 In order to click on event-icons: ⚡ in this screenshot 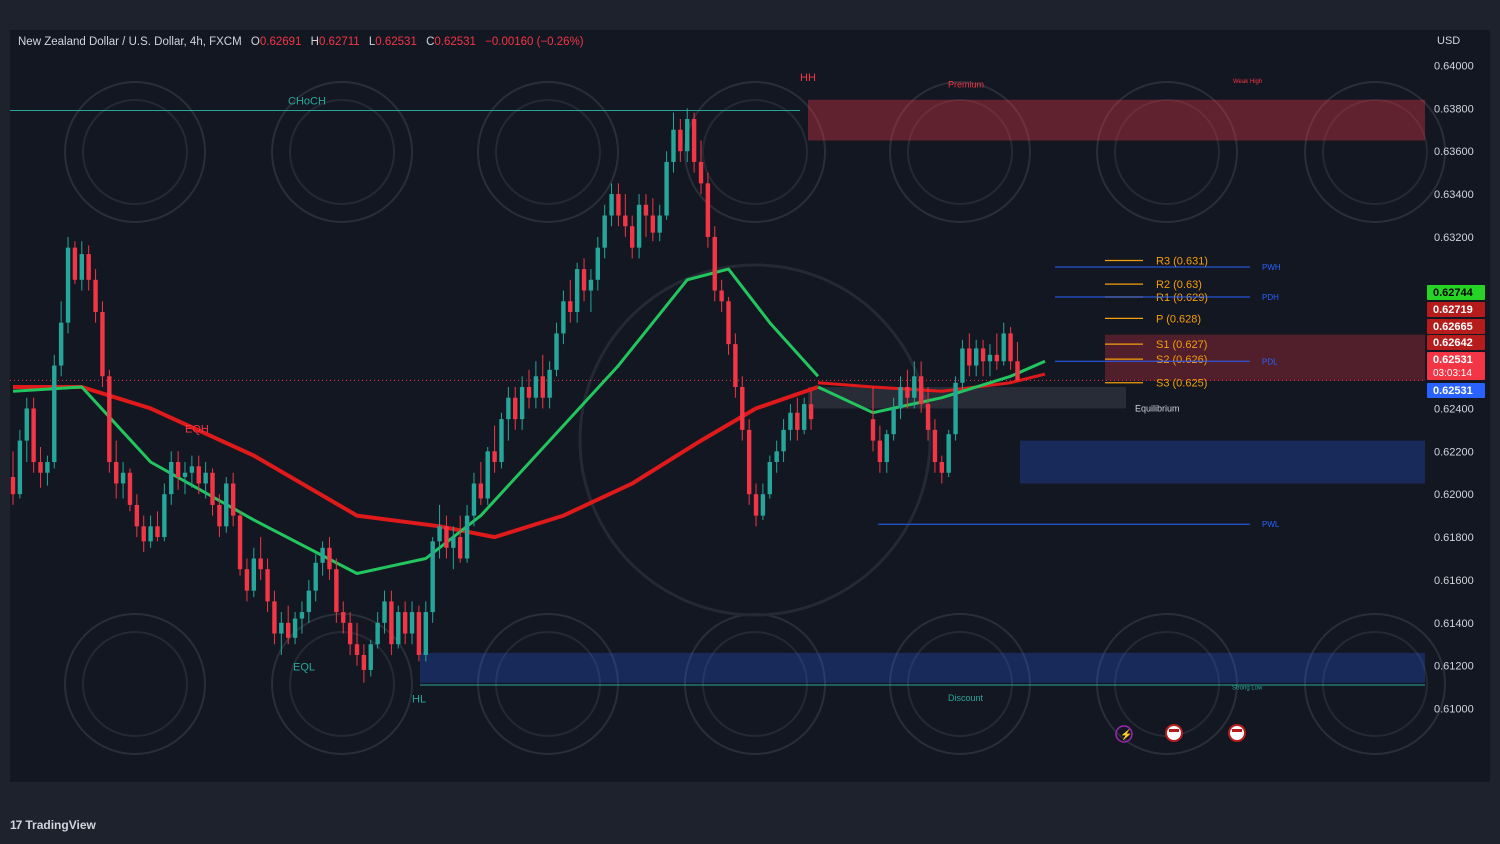, I will do `click(1180, 733)`.